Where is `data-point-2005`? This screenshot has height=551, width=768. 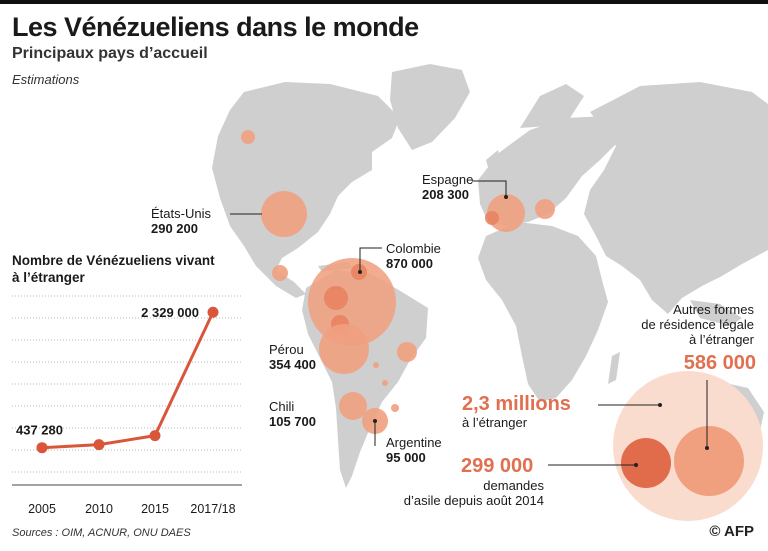 data-point-2005 is located at coordinates (42, 448).